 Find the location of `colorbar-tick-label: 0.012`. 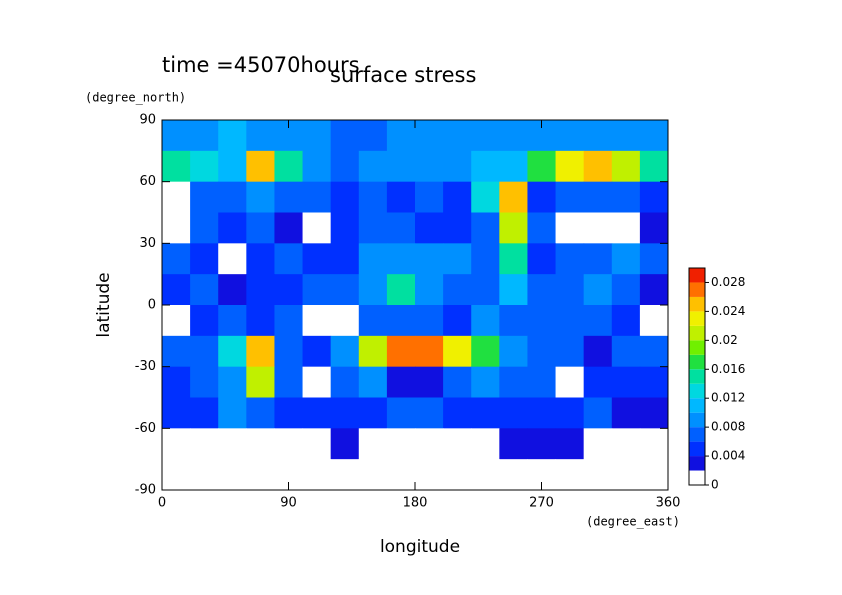

colorbar-tick-label: 0.012 is located at coordinates (728, 398).